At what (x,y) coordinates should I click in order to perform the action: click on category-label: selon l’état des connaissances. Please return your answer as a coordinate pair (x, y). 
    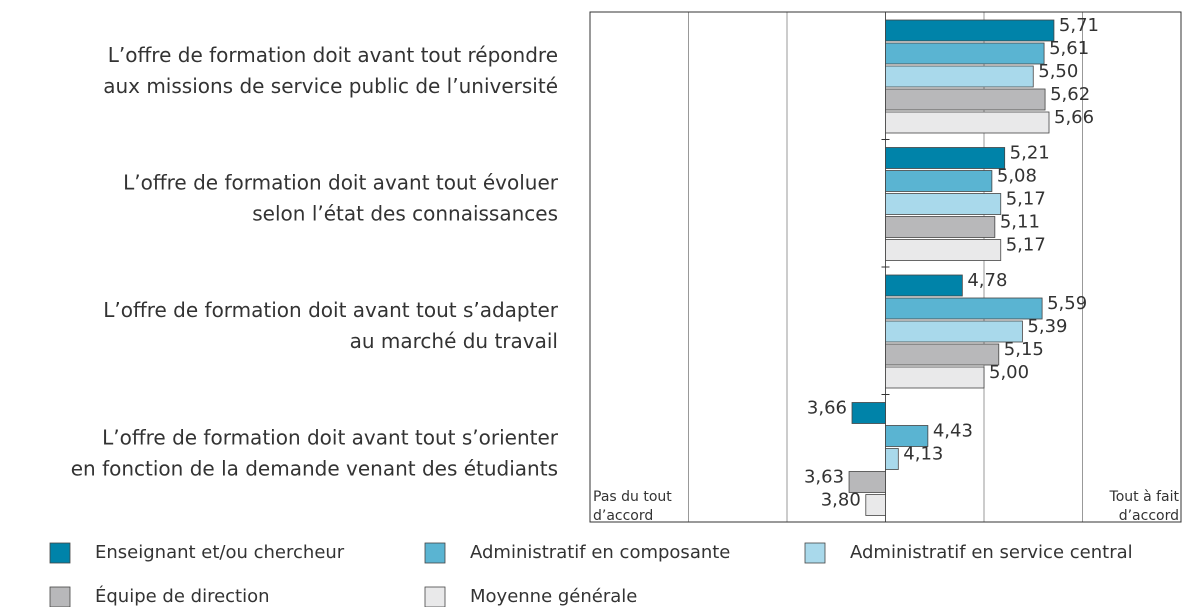
    Looking at the image, I should click on (405, 213).